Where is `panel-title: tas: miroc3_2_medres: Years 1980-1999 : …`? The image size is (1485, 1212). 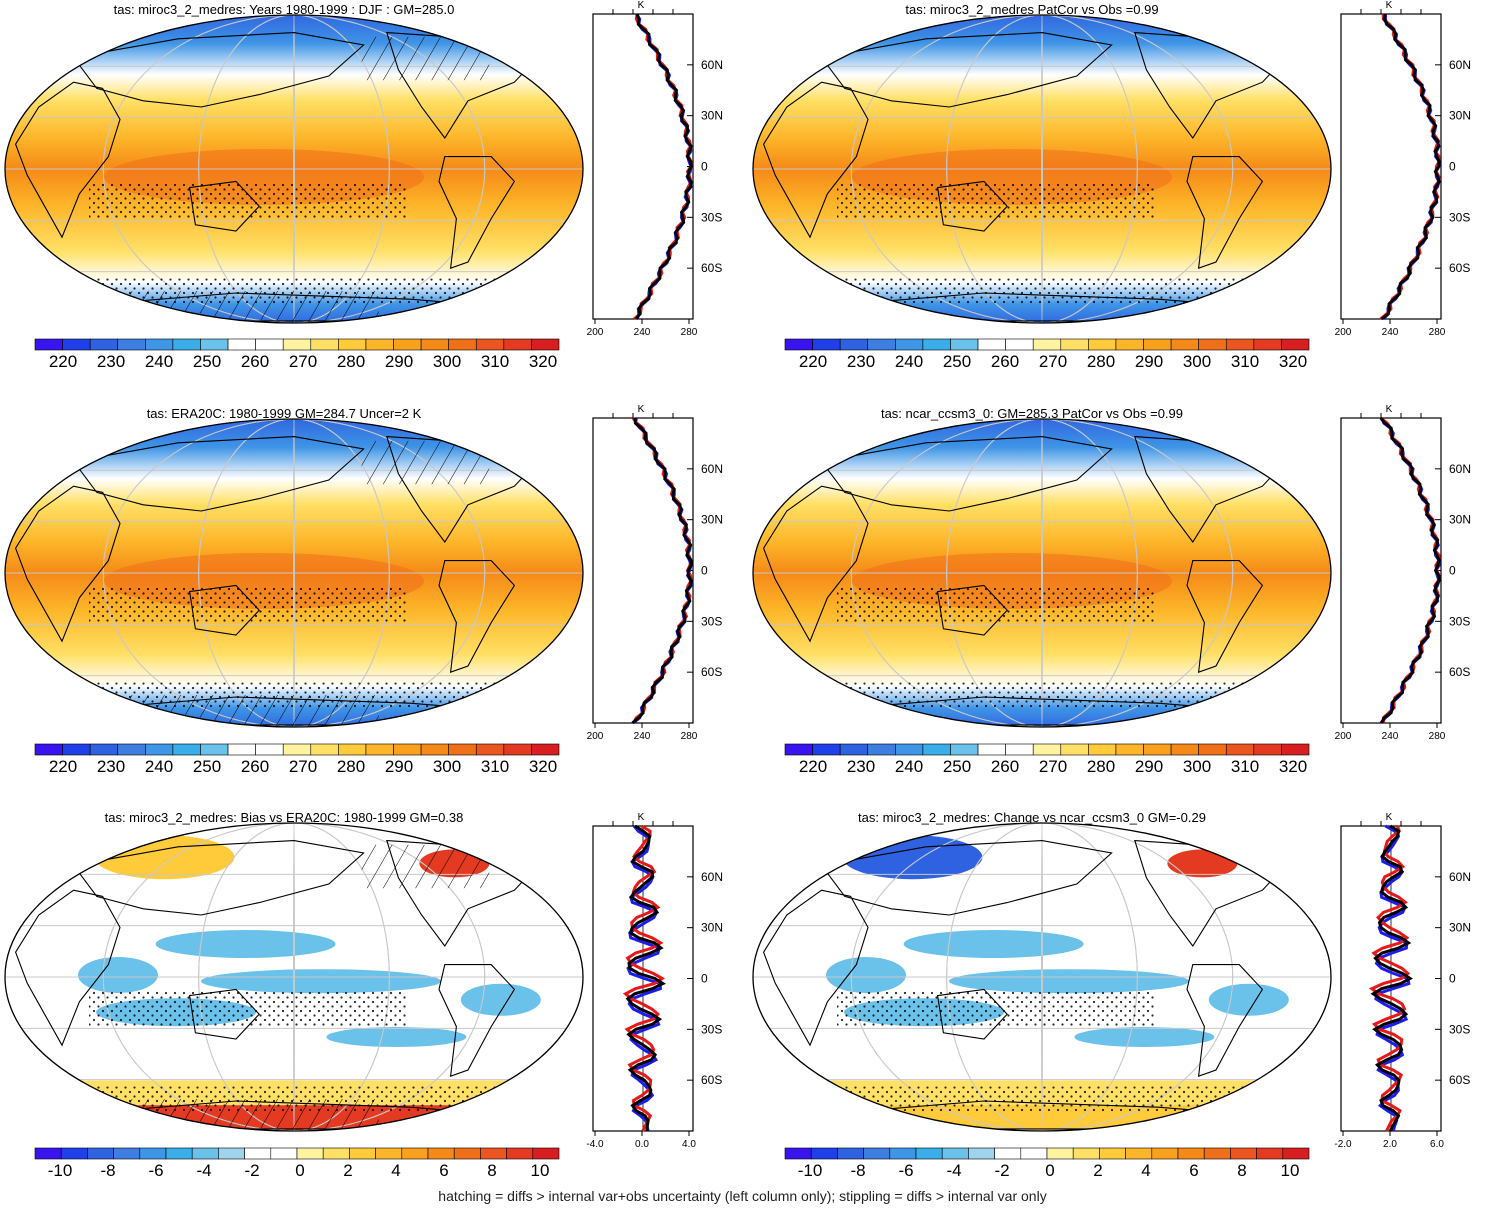 panel-title: tas: miroc3_2_medres: Years 1980-1999 : … is located at coordinates (284, 9).